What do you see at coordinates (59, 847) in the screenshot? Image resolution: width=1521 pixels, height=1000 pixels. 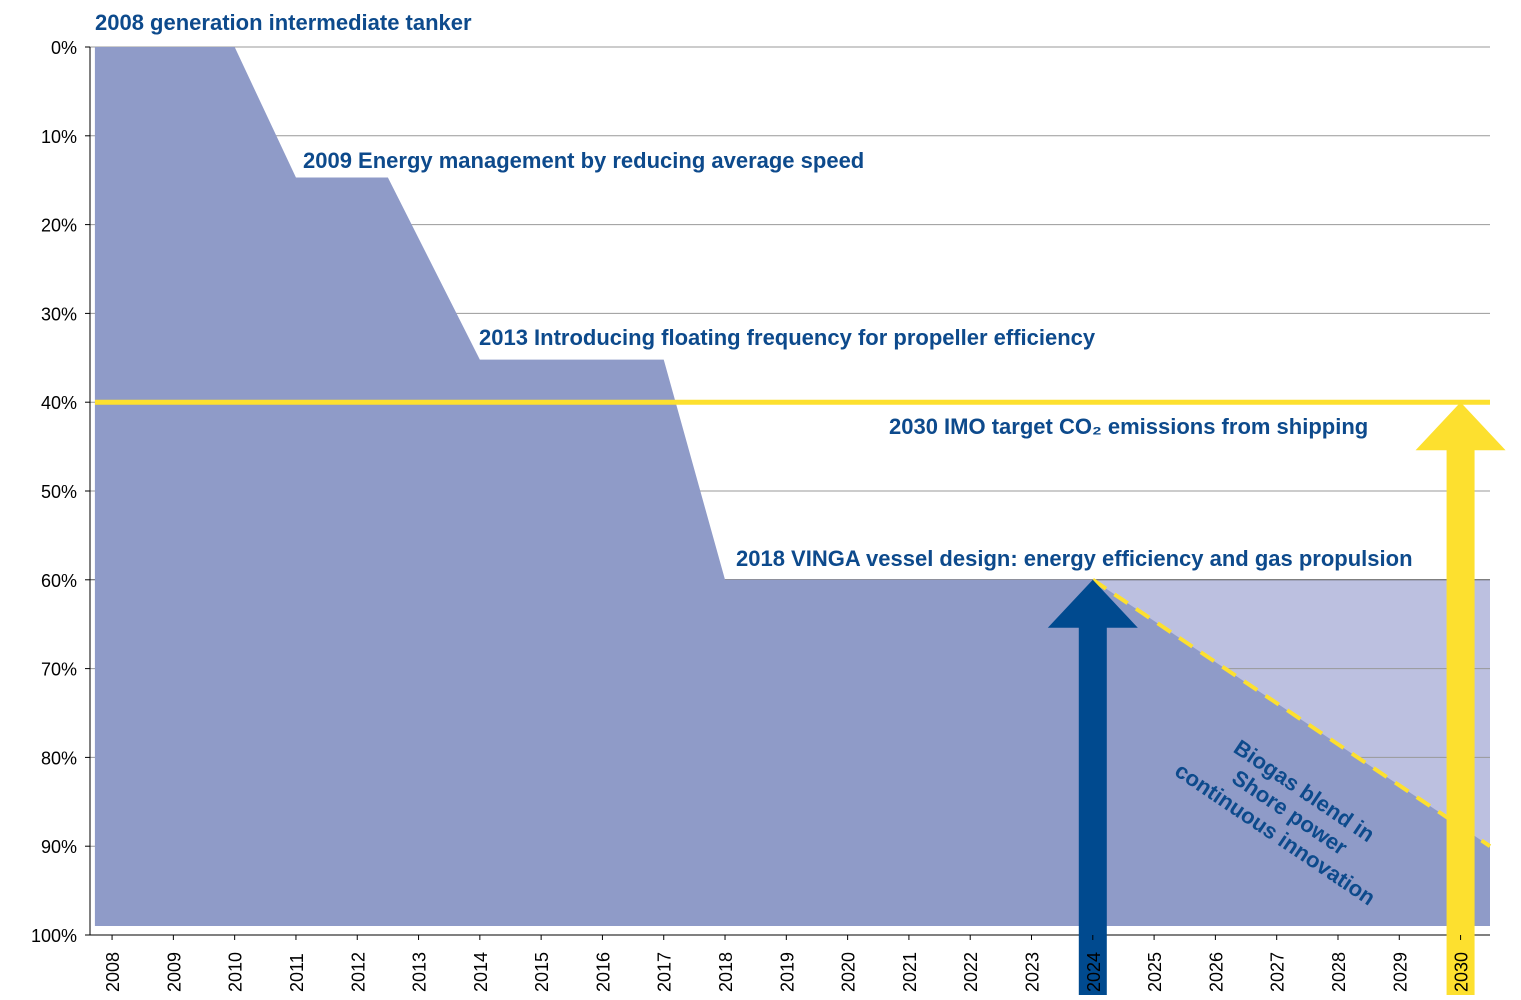 I see `y-tick-label: 90%` at bounding box center [59, 847].